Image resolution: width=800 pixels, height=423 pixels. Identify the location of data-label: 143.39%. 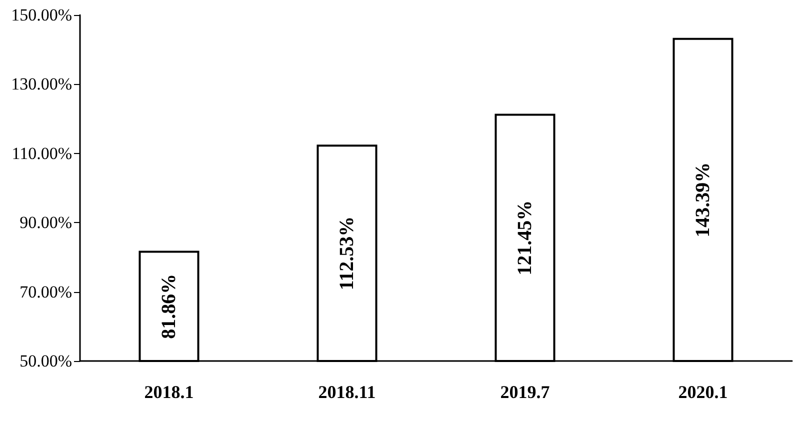
(703, 200).